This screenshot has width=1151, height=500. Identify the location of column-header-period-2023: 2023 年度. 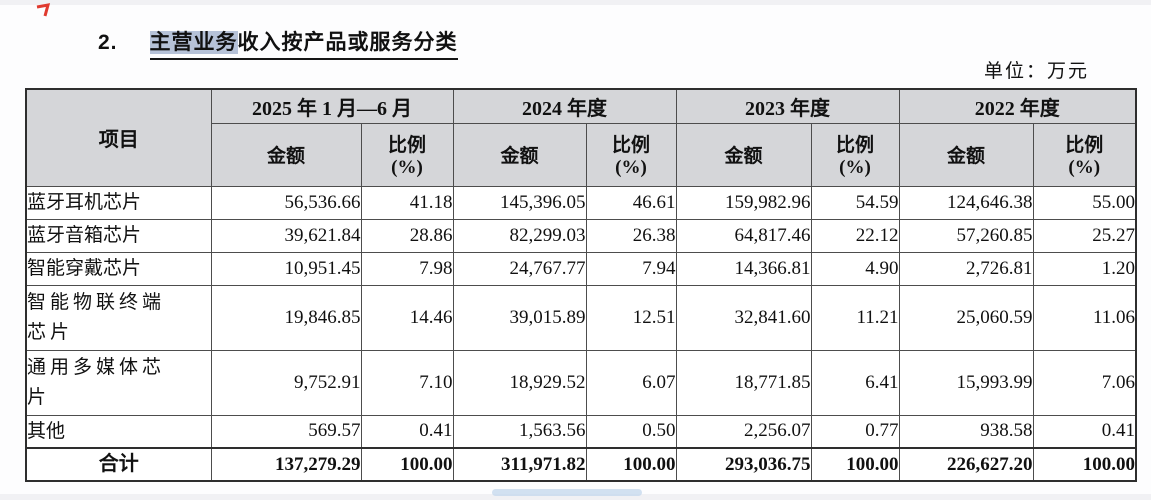
(787, 106).